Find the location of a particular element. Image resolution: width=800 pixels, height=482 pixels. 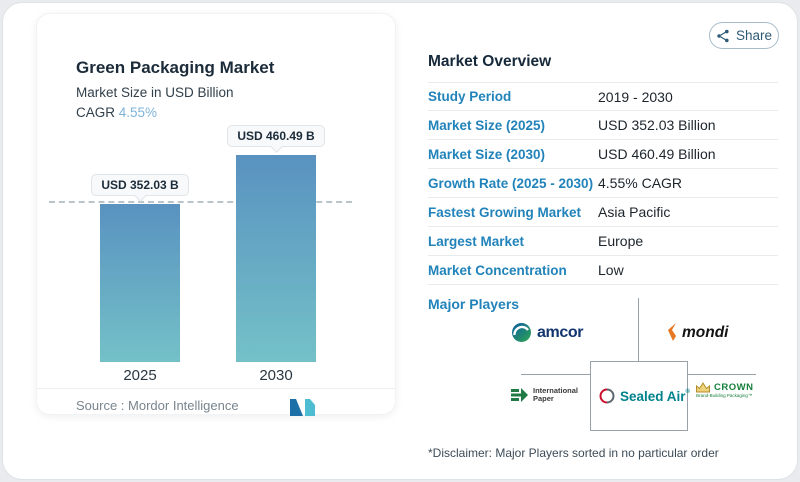

x-axis-label-2030: 2030 is located at coordinates (276, 375).